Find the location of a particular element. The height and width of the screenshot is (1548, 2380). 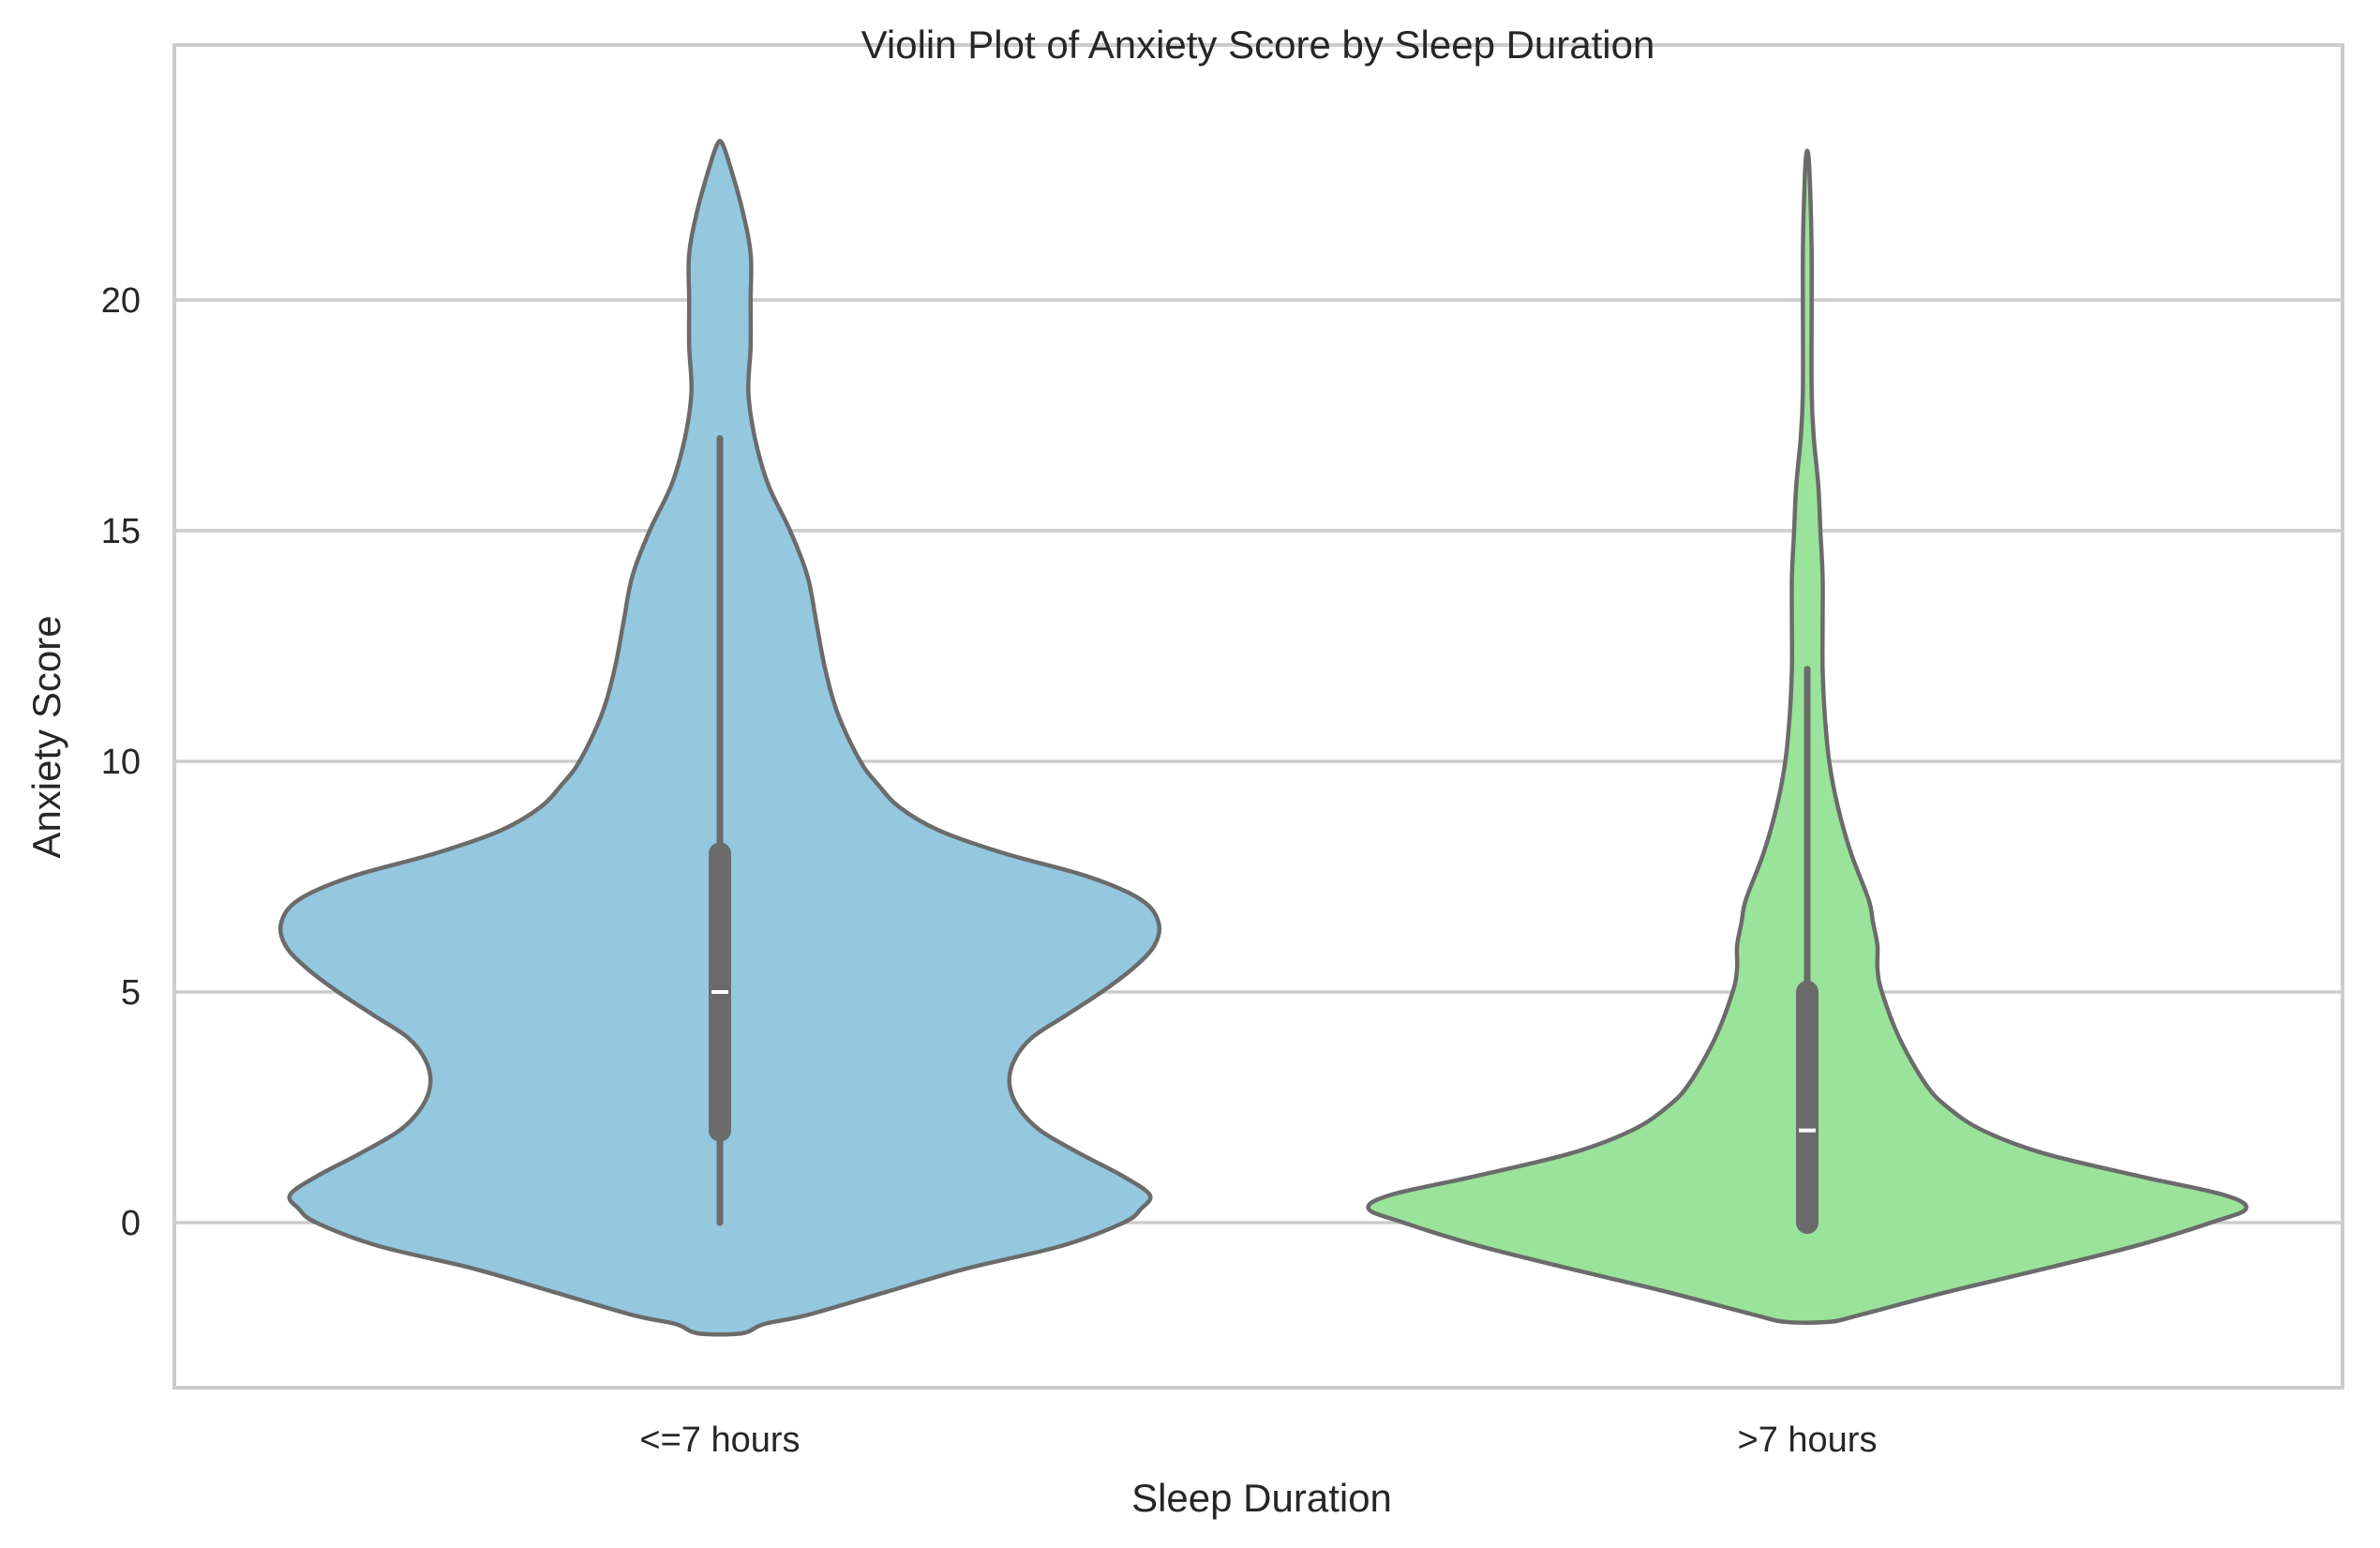

y-tick-label: 5 is located at coordinates (131, 993).